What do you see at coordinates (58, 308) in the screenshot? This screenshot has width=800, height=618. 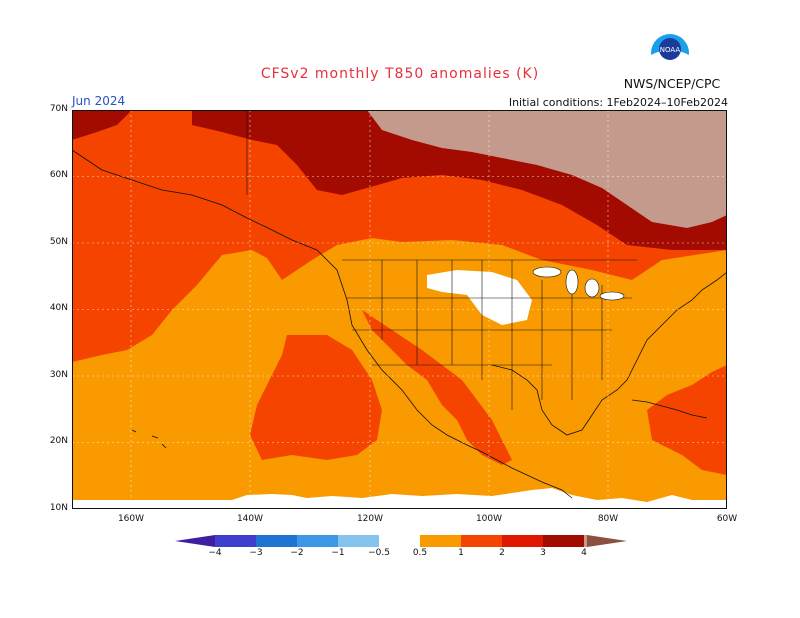 I see `lat-label-40n: 40N` at bounding box center [58, 308].